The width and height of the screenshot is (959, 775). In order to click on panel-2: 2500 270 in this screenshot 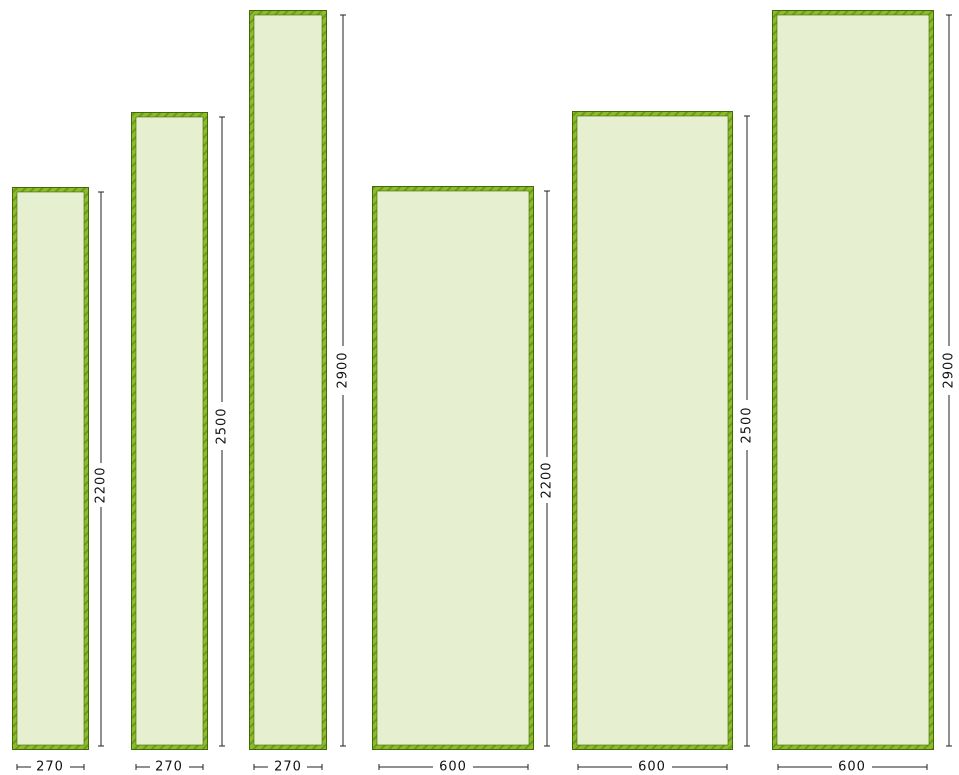, I will do `click(180, 443)`.